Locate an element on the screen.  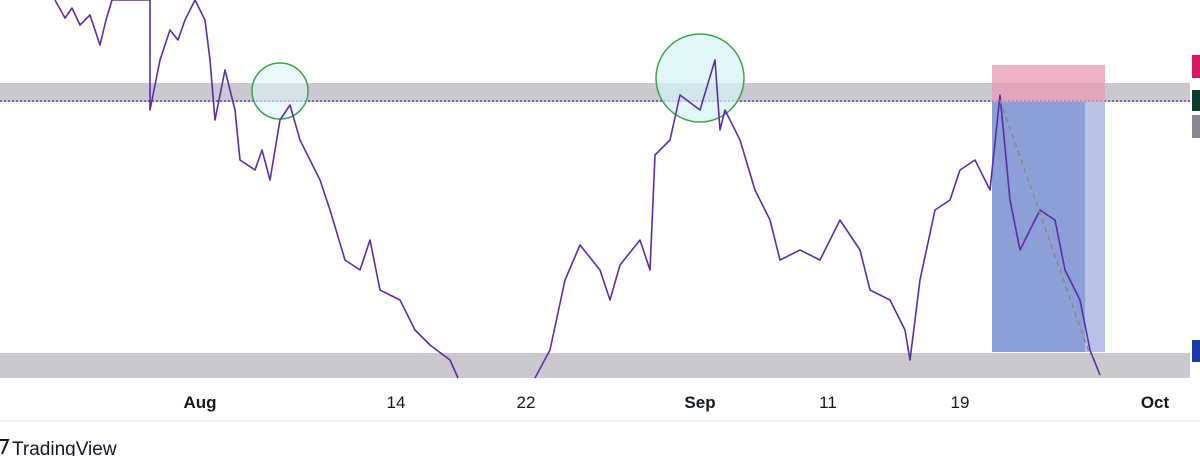
x-axis-label: Oct is located at coordinates (1155, 402).